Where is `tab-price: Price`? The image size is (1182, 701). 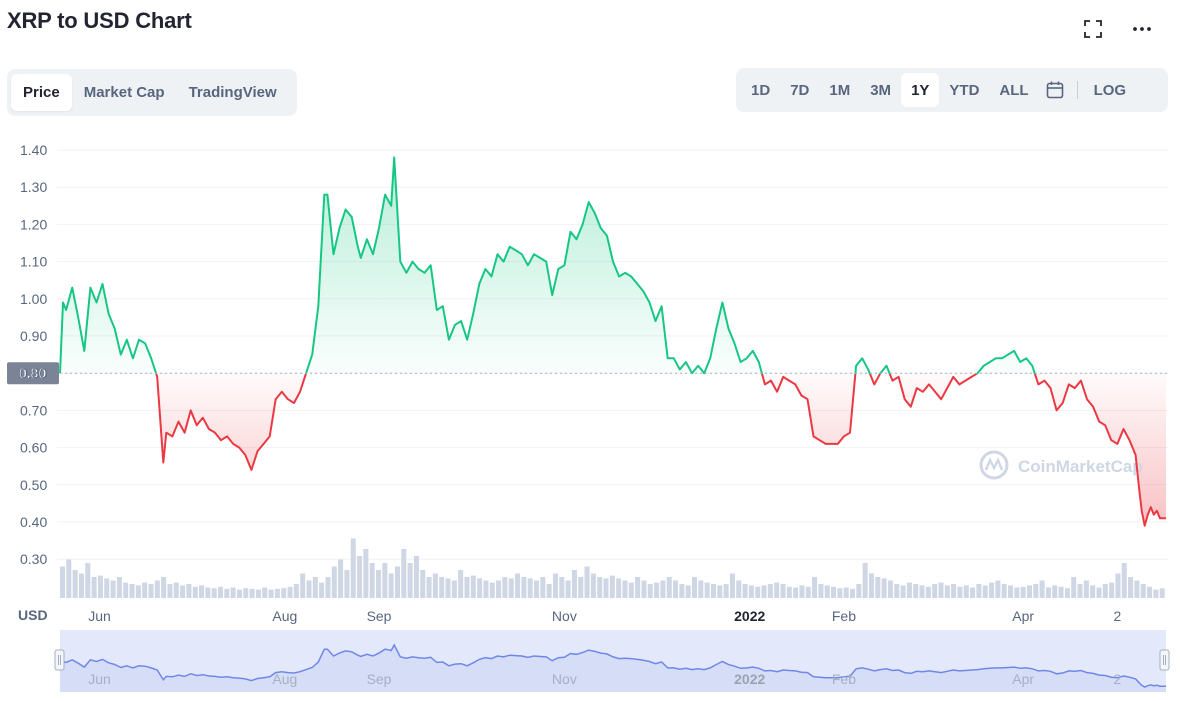
tab-price: Price is located at coordinates (41, 92).